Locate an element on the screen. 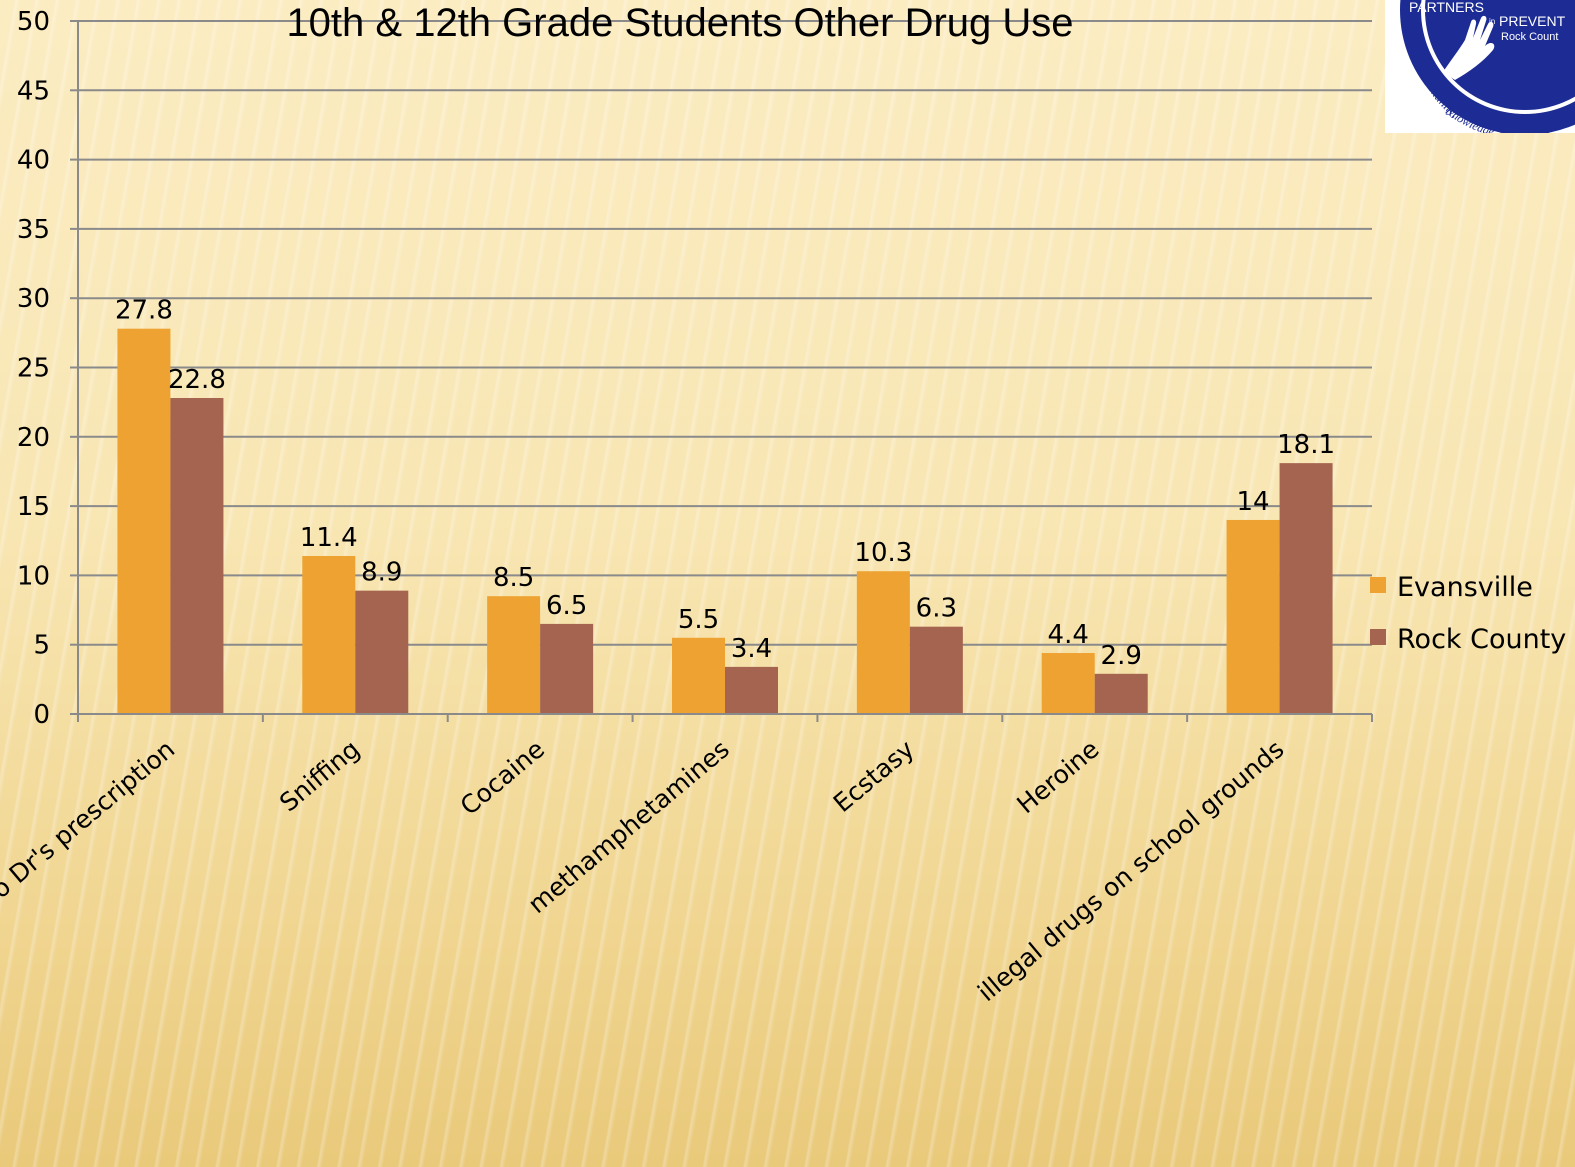  category-label: o Dr's prescription is located at coordinates (90, 819).